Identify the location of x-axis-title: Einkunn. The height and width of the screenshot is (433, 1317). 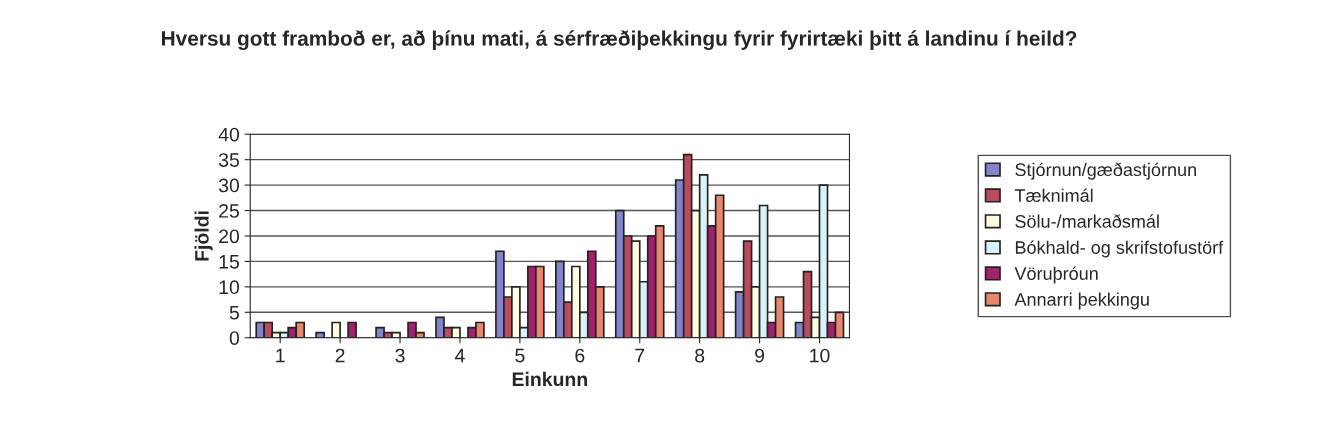
(549, 379).